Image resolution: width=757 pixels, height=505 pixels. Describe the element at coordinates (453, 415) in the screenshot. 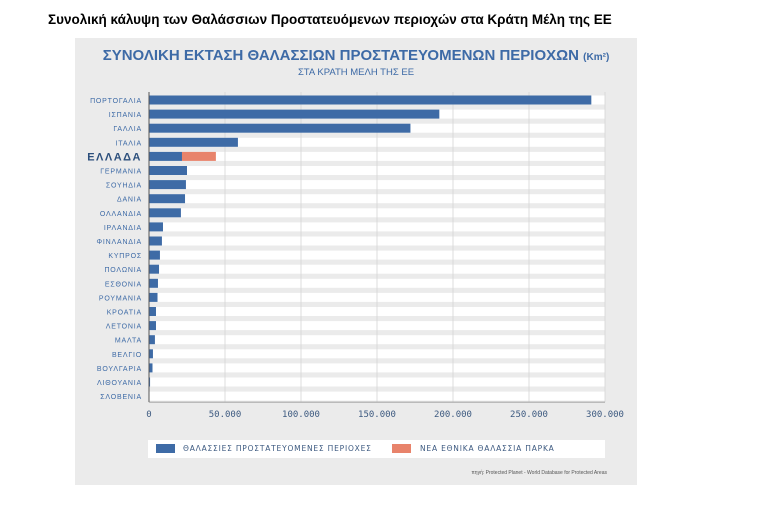

I see `x-tick-label: 200.000` at that location.